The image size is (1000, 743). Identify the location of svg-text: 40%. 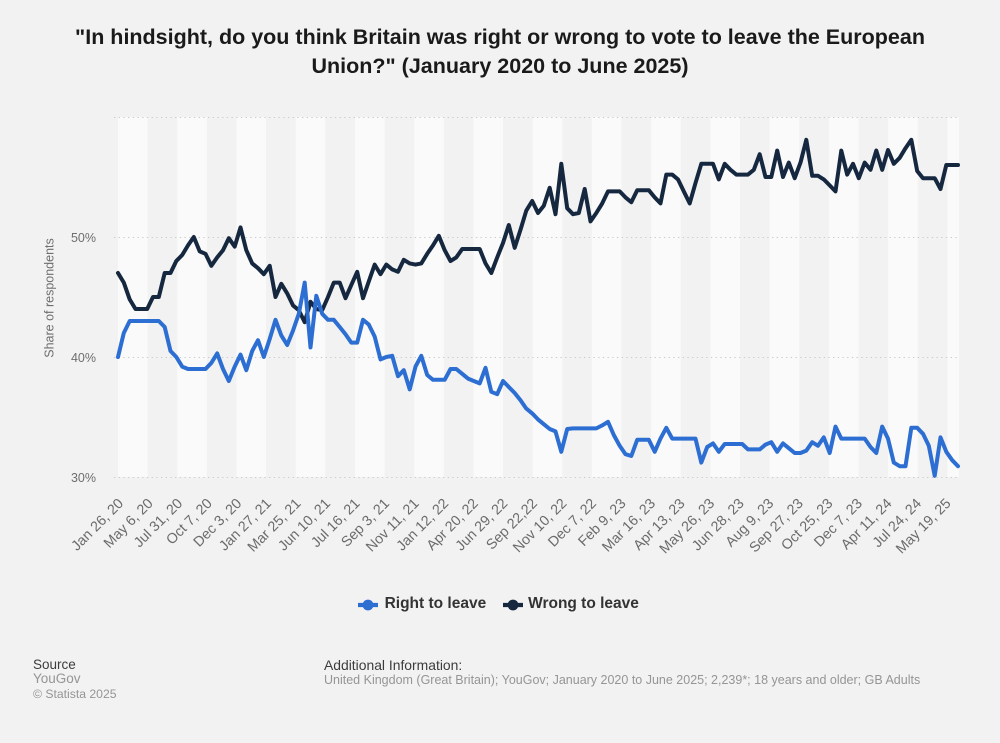
(83, 358).